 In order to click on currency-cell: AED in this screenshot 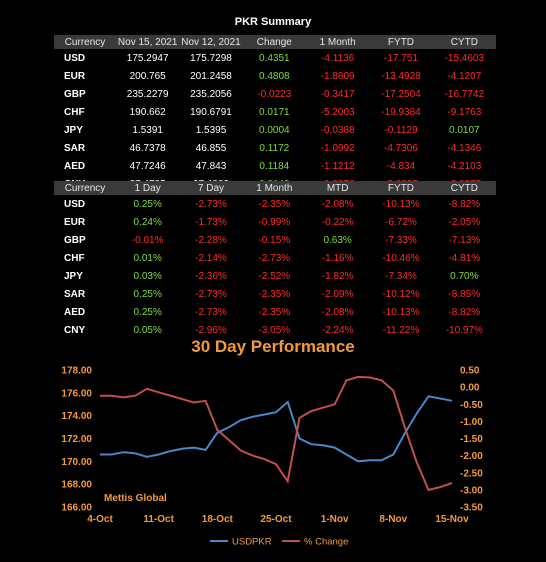, I will do `click(75, 166)`.